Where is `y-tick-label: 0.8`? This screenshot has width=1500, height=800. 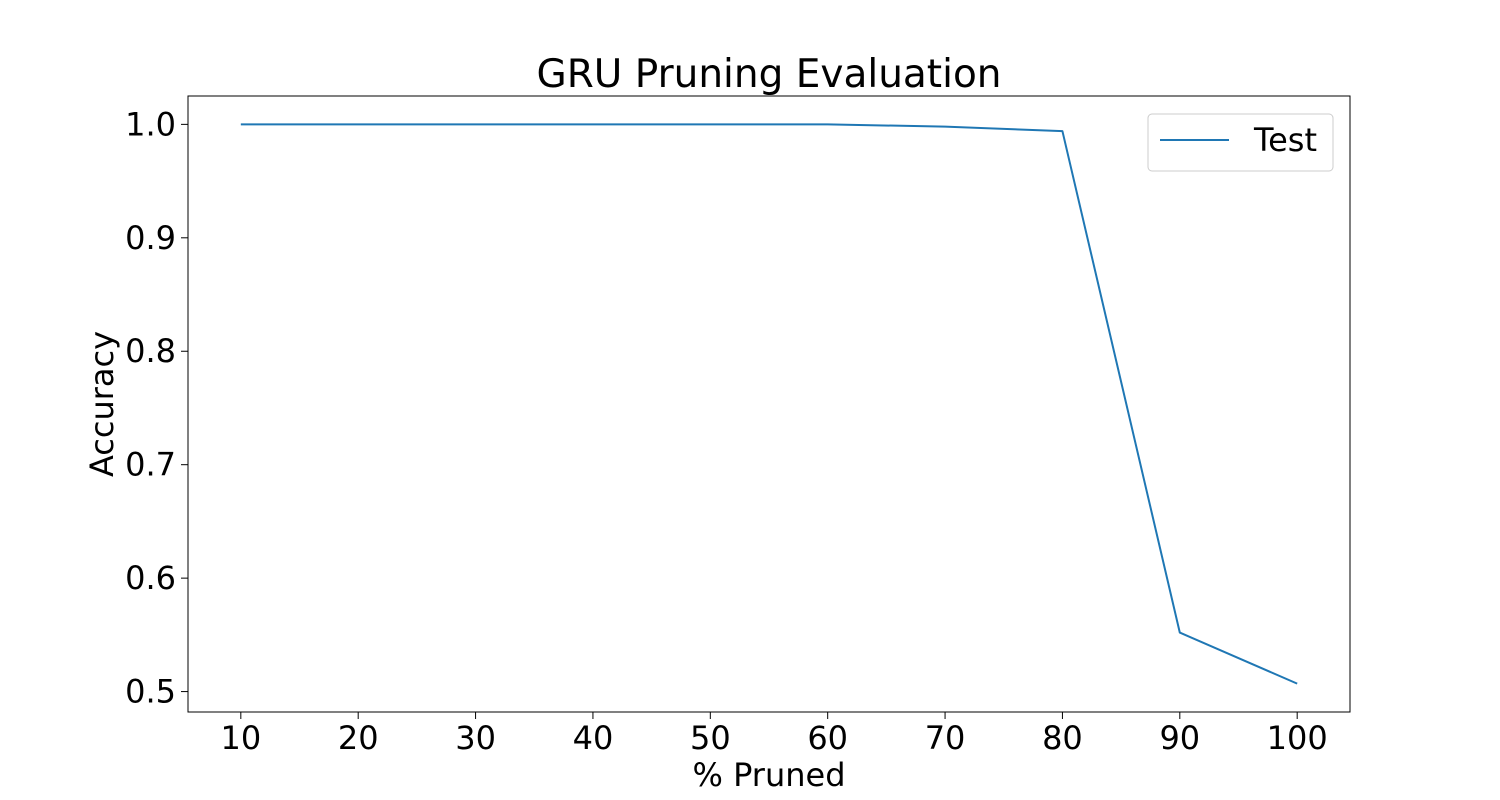
y-tick-label: 0.8 is located at coordinates (150, 351).